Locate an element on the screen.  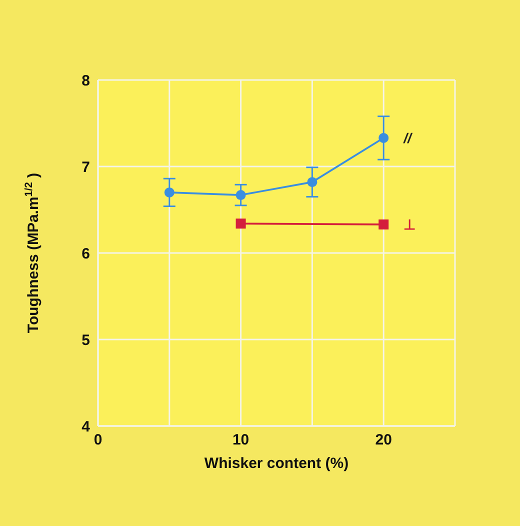
x-axis-title: Whisker content (%) is located at coordinates (276, 463).